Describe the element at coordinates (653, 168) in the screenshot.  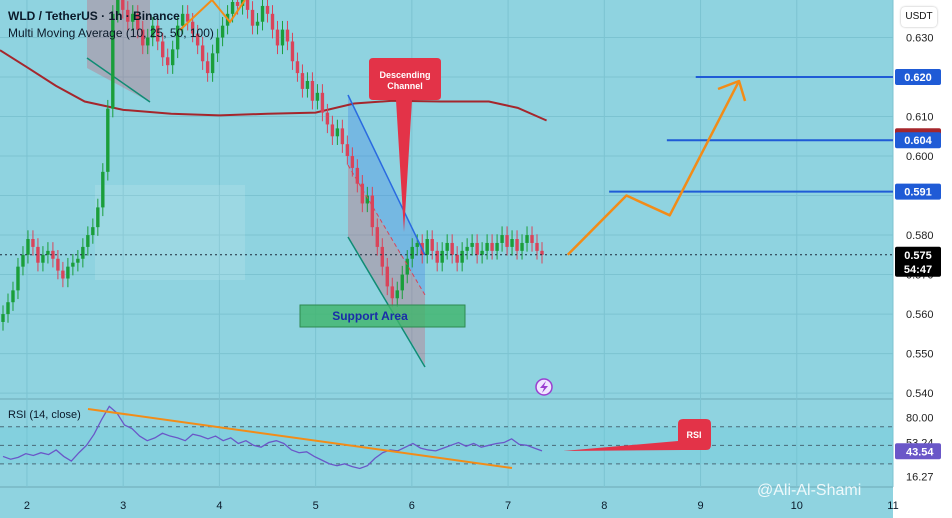
I see `projected-path` at that location.